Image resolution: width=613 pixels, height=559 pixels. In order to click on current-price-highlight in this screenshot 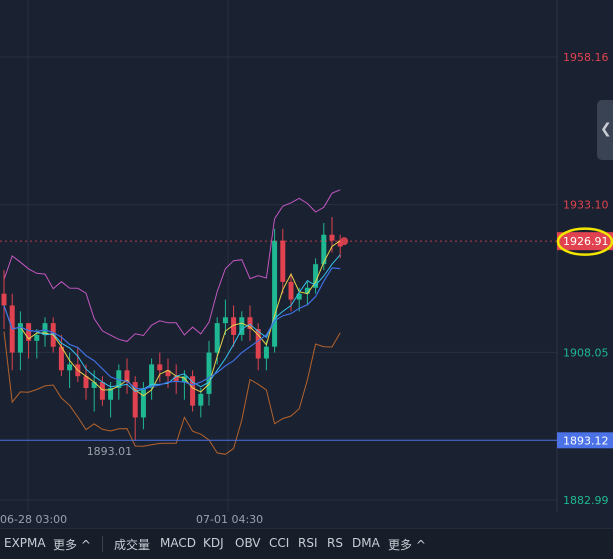, I will do `click(584, 241)`.